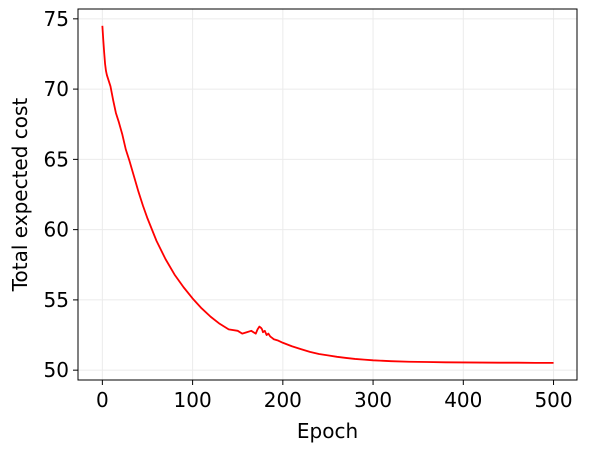 The height and width of the screenshot is (452, 589). I want to click on y-tick-label: 70, so click(56, 89).